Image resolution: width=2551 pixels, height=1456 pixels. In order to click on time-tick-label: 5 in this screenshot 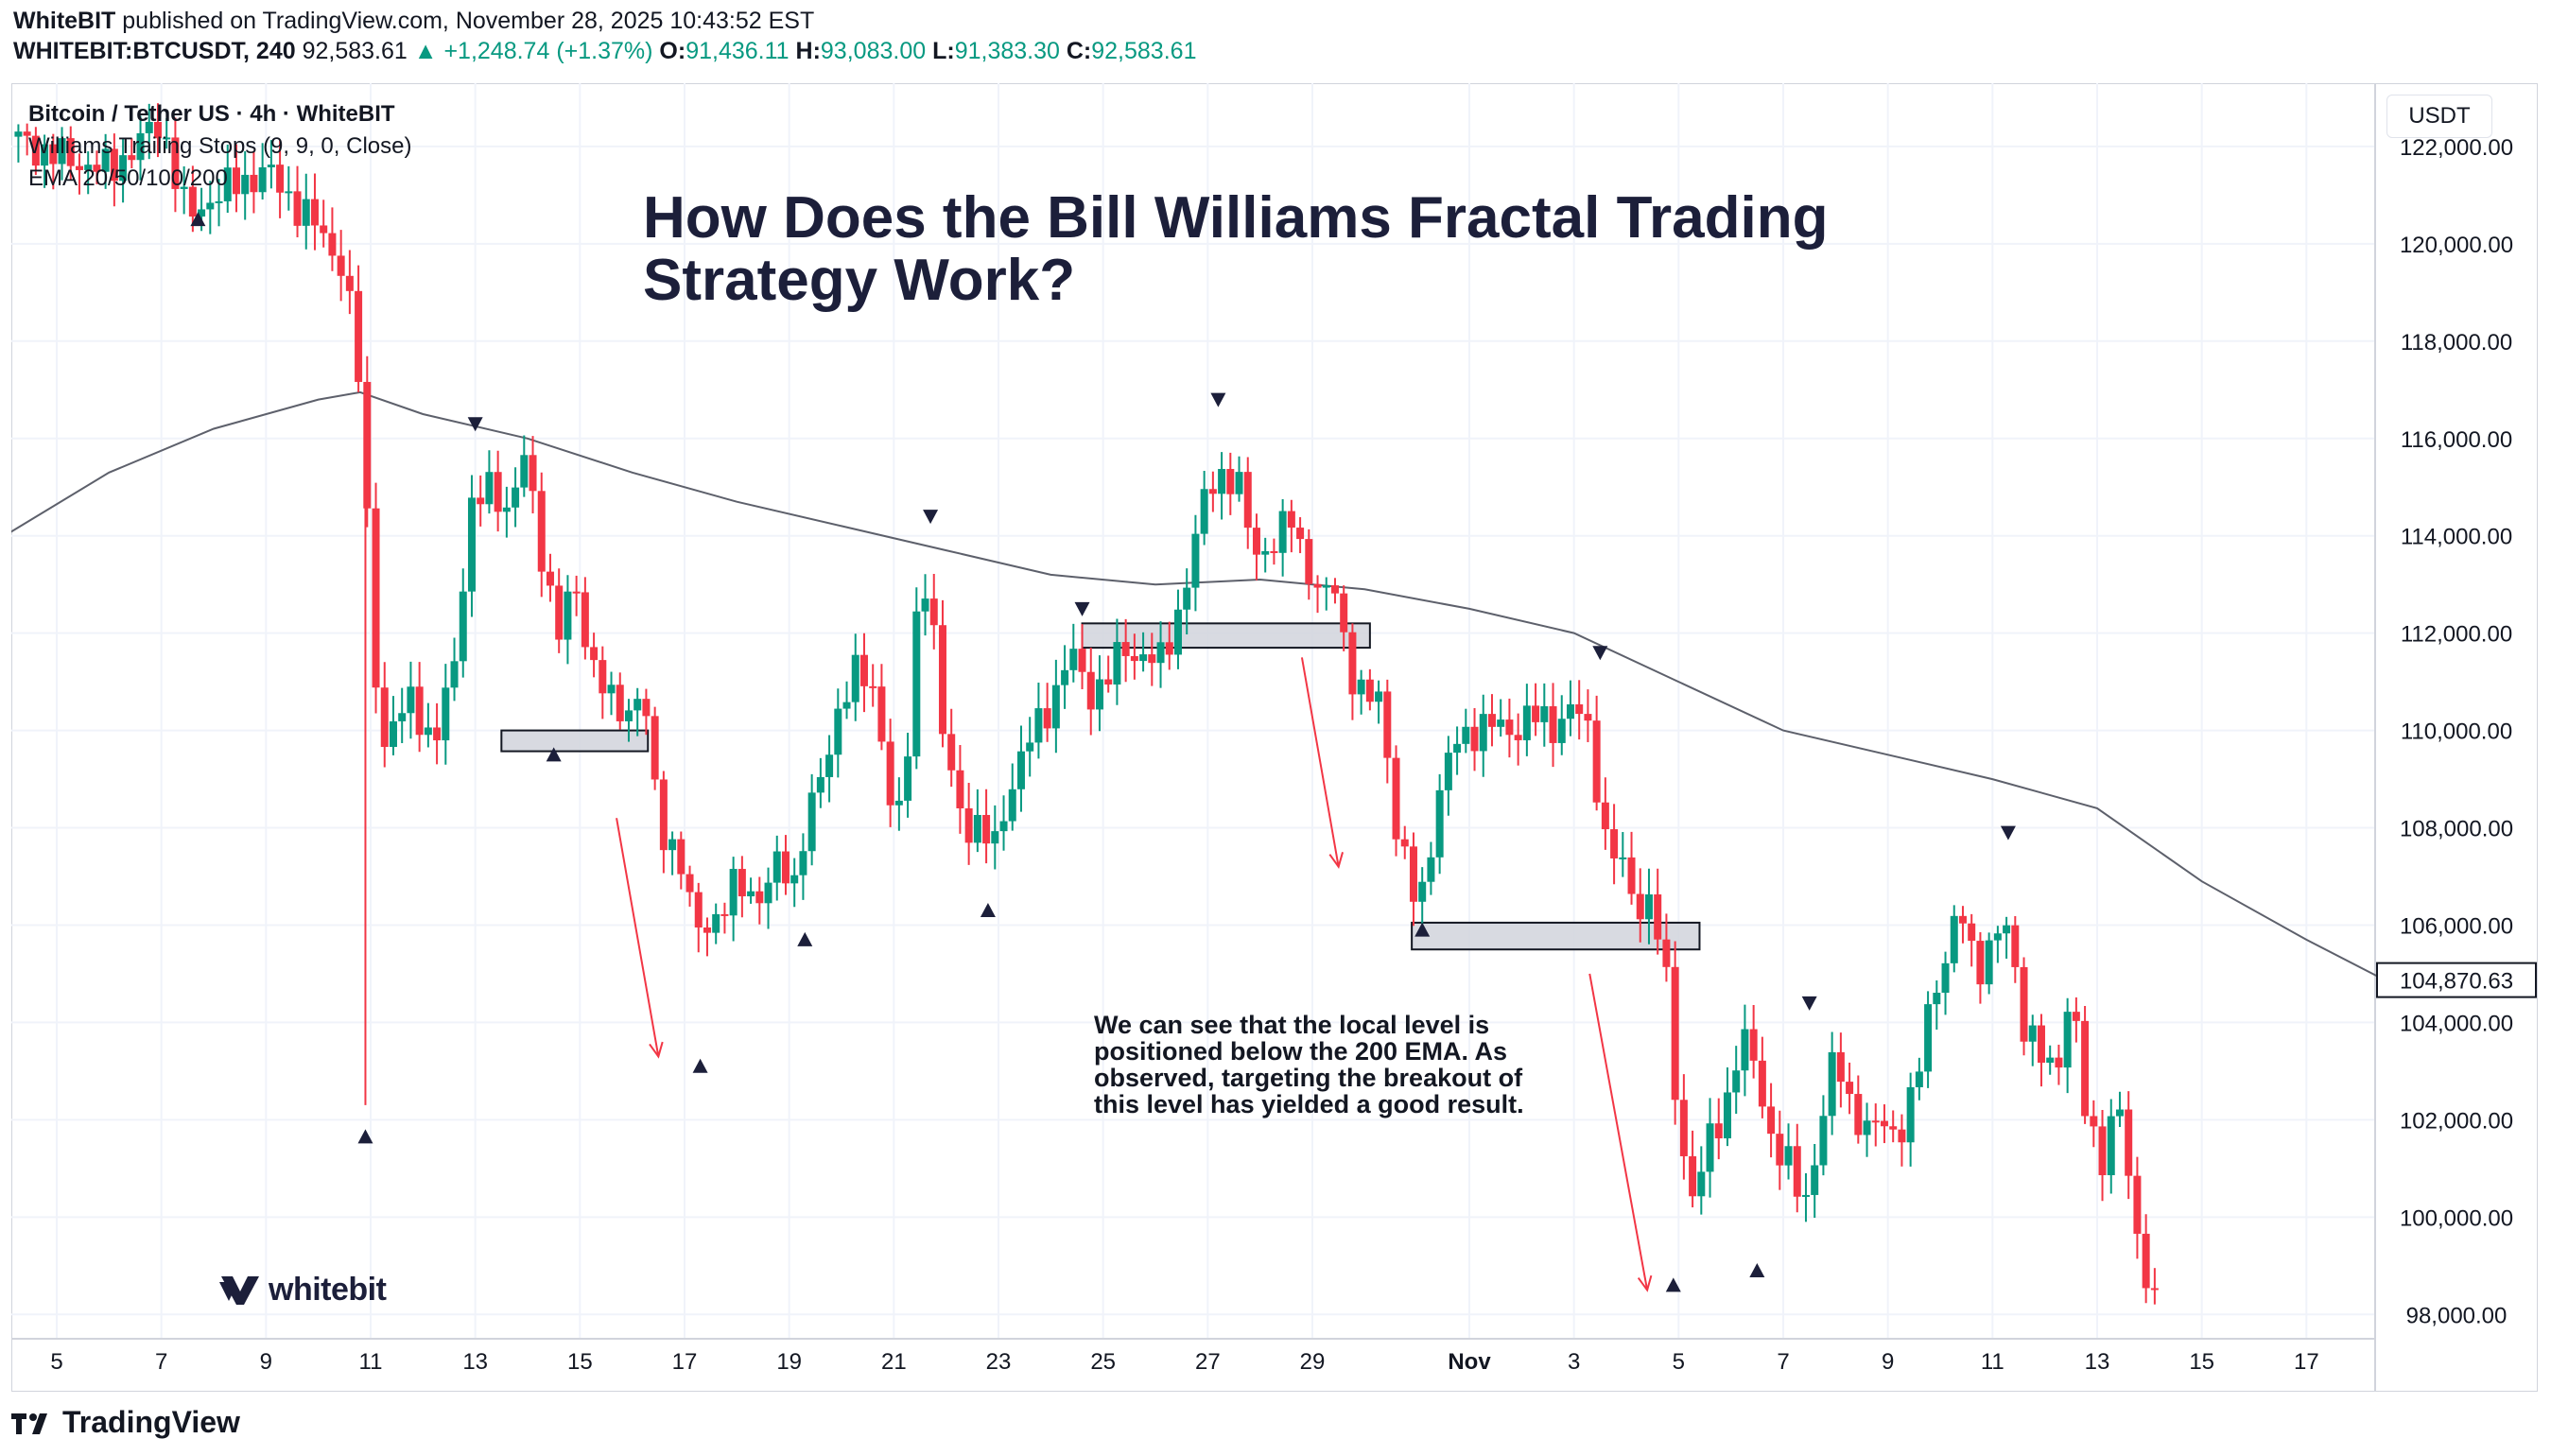, I will do `click(56, 1362)`.